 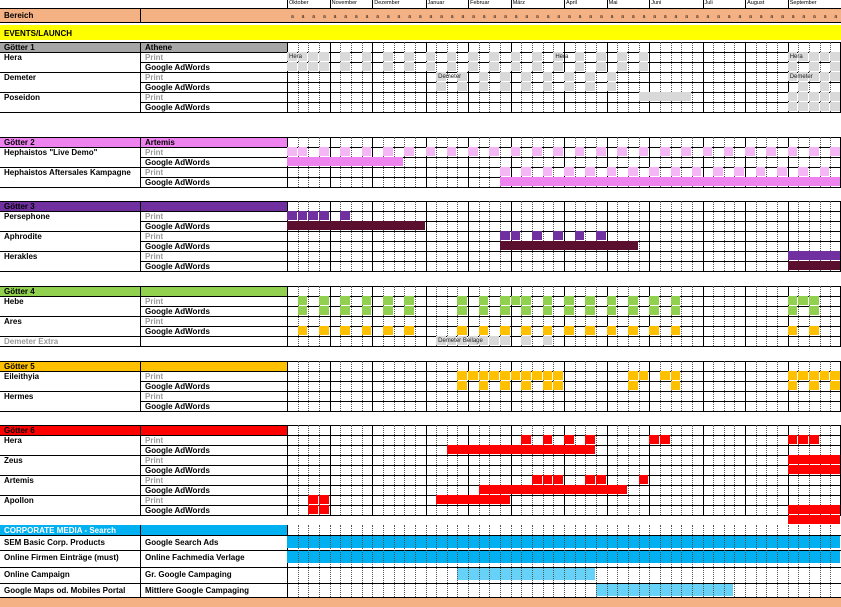 What do you see at coordinates (813, 459) in the screenshot?
I see `zeus-print-bar` at bounding box center [813, 459].